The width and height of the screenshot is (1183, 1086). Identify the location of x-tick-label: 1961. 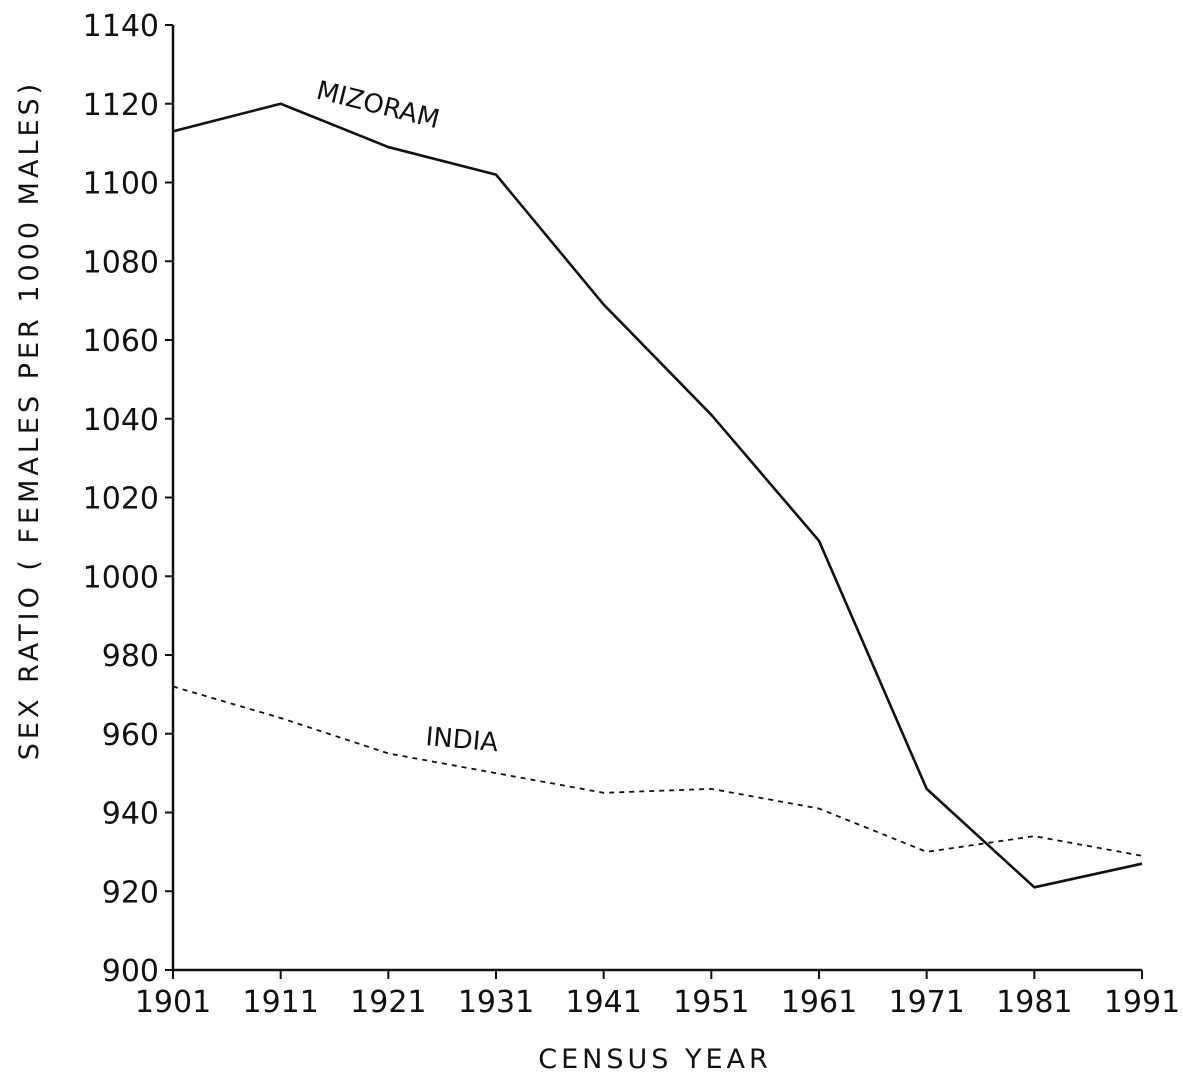
(819, 1002).